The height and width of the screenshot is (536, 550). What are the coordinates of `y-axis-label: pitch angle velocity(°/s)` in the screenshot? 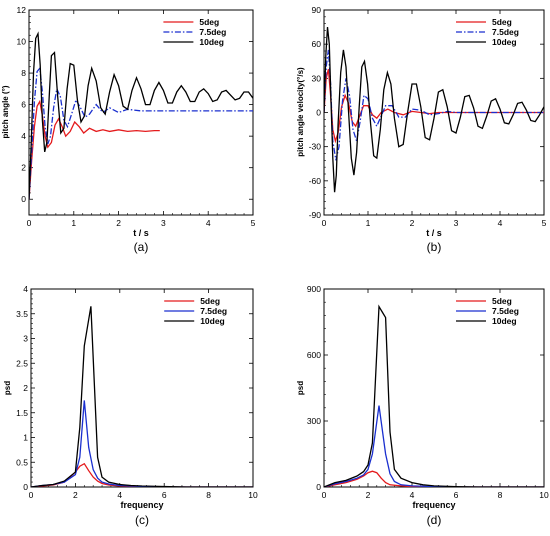 It's located at (300, 112).